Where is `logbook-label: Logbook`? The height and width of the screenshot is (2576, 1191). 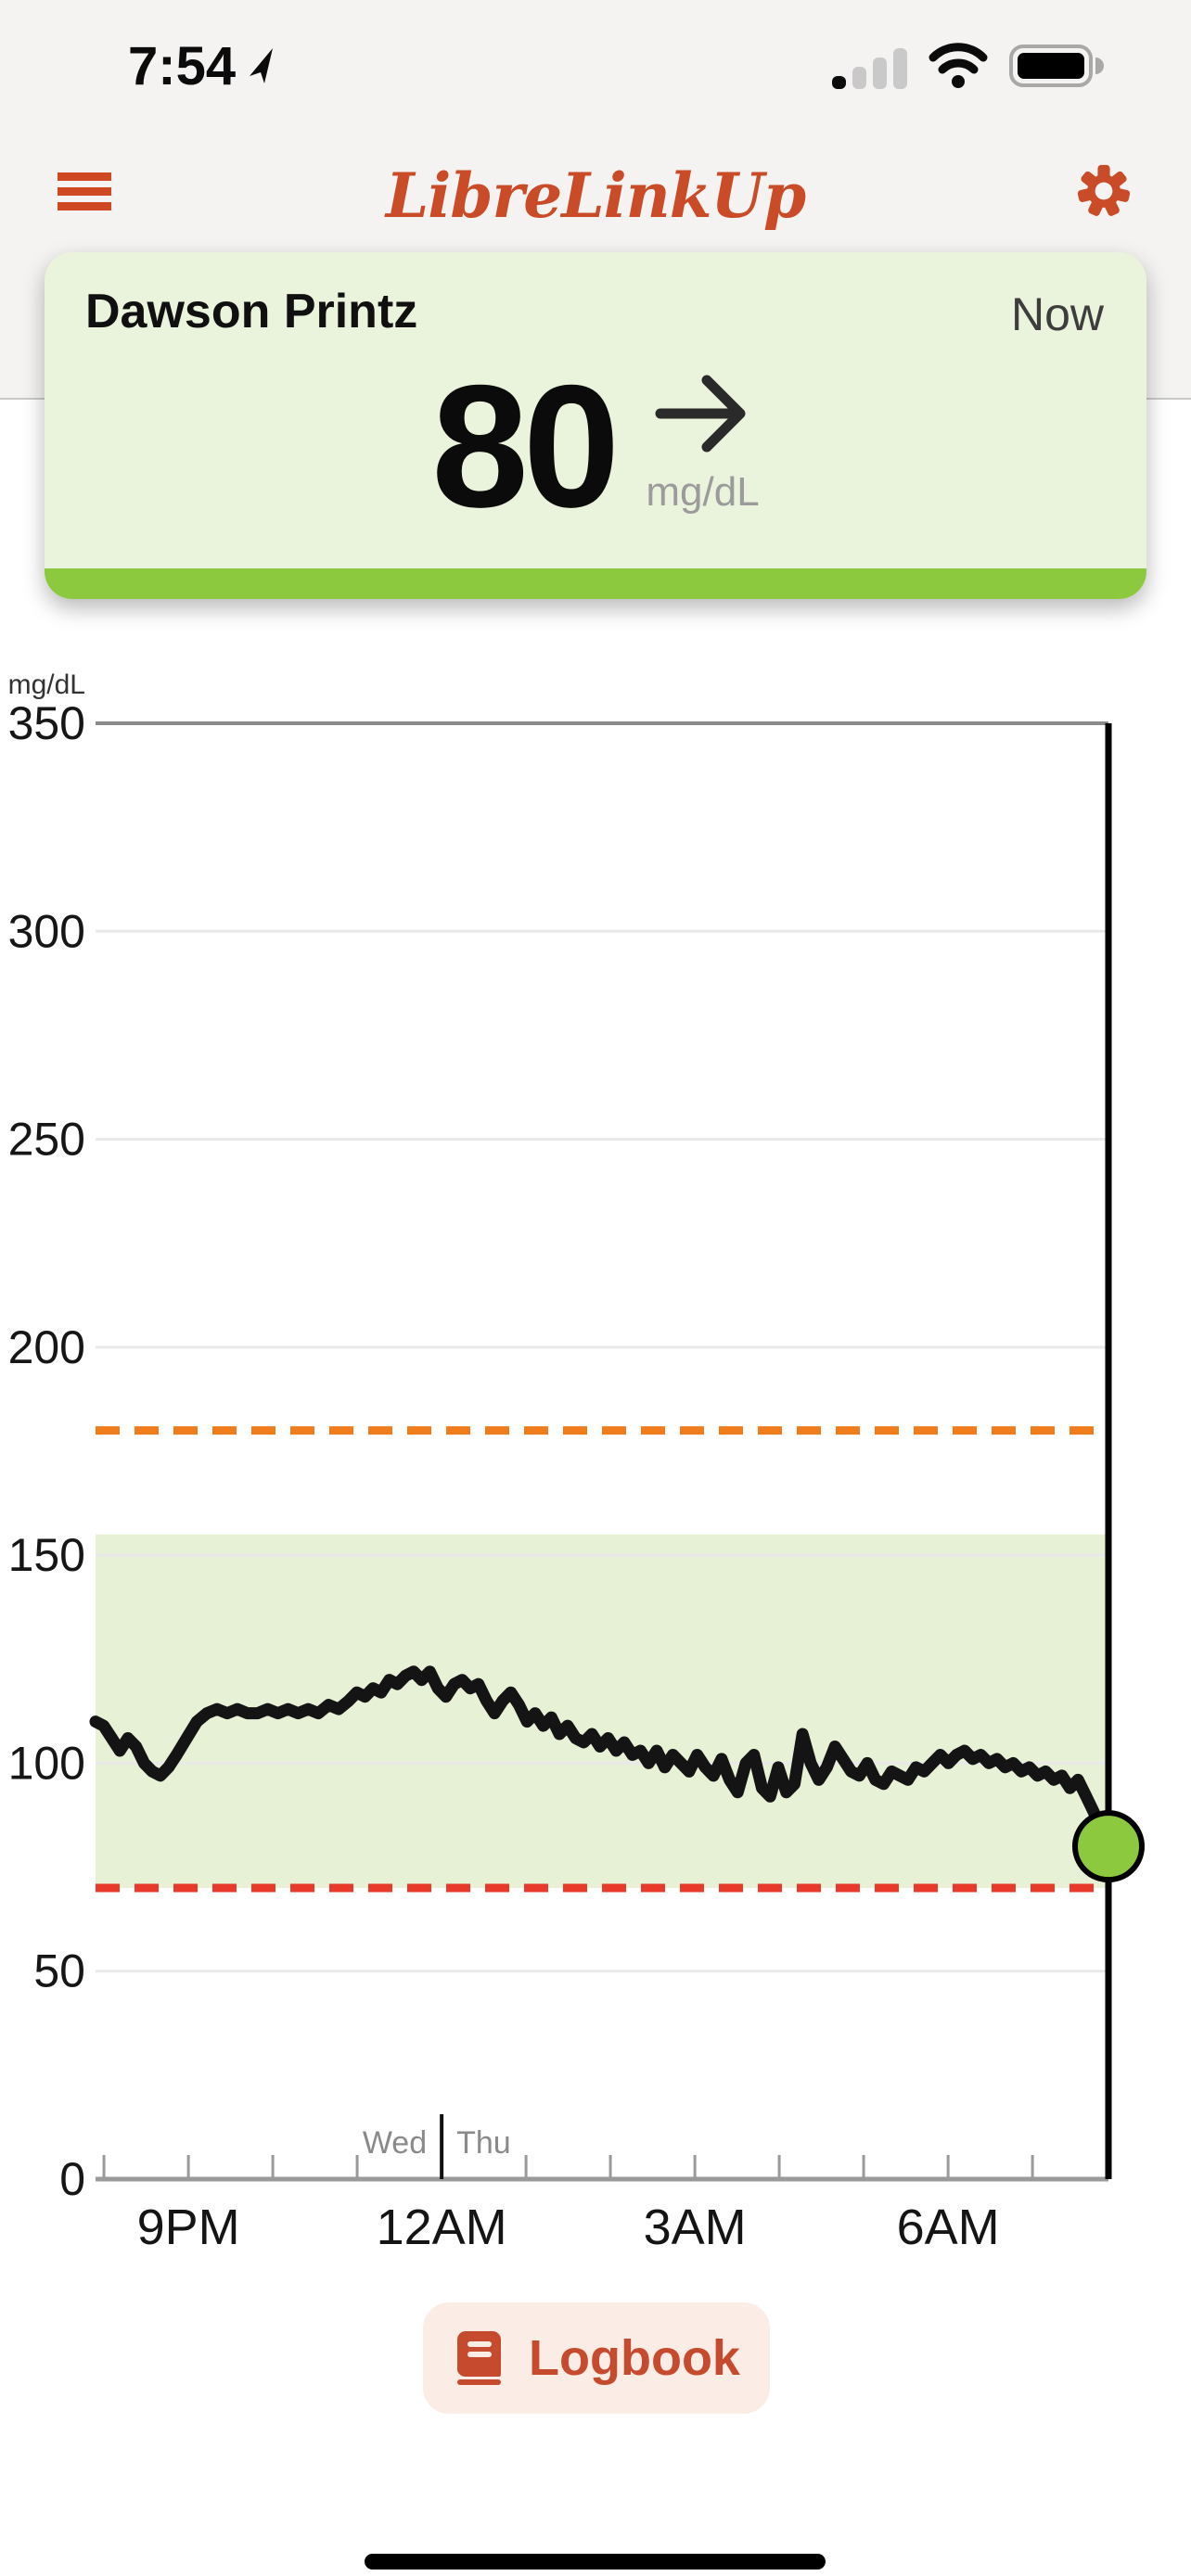
logbook-label: Logbook is located at coordinates (634, 2358).